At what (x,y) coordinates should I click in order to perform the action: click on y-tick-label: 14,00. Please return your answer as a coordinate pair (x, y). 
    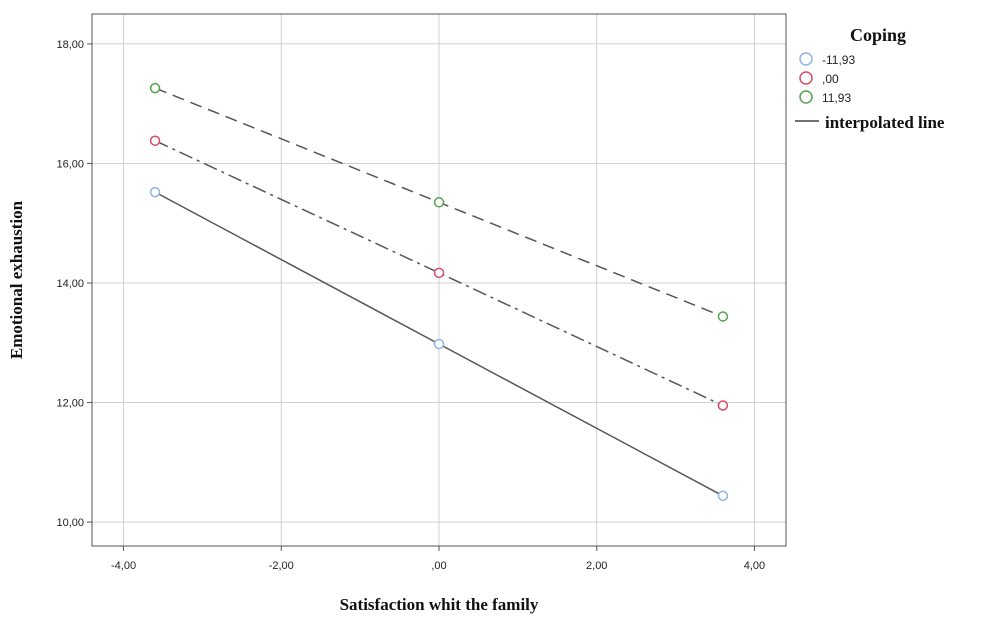
    Looking at the image, I should click on (70, 284).